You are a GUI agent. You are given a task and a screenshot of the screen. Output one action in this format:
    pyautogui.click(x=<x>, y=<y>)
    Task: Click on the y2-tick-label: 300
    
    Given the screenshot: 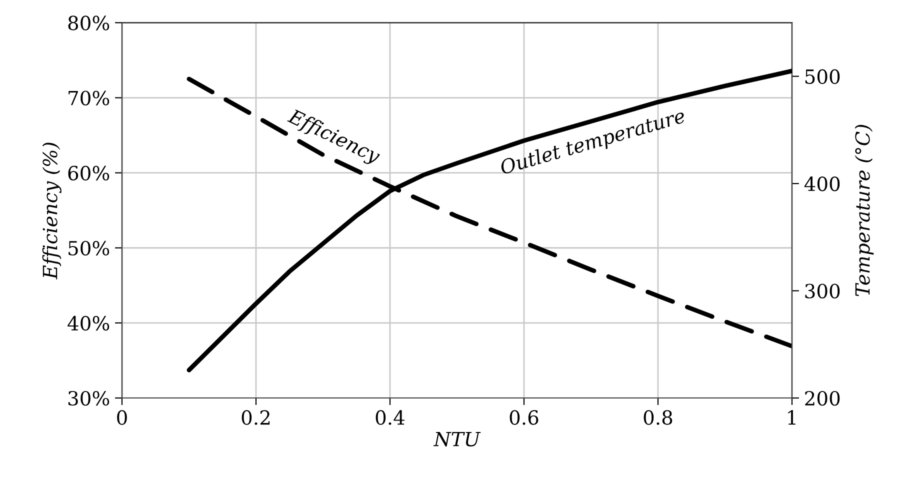 What is the action you would take?
    pyautogui.click(x=822, y=291)
    